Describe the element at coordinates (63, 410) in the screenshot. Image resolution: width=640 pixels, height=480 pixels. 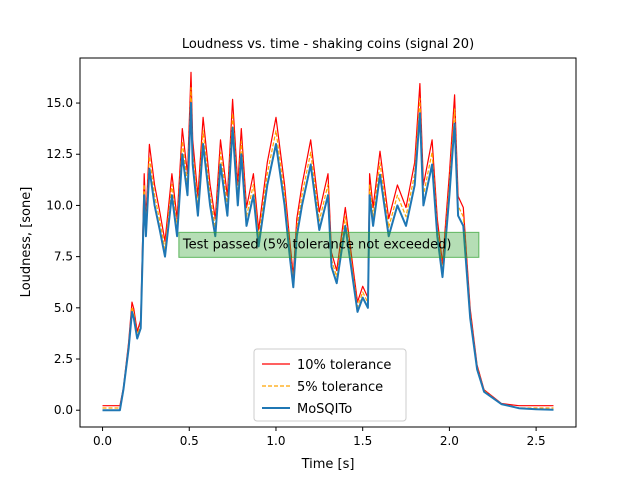
I see `y-tick-label: 0.0` at that location.